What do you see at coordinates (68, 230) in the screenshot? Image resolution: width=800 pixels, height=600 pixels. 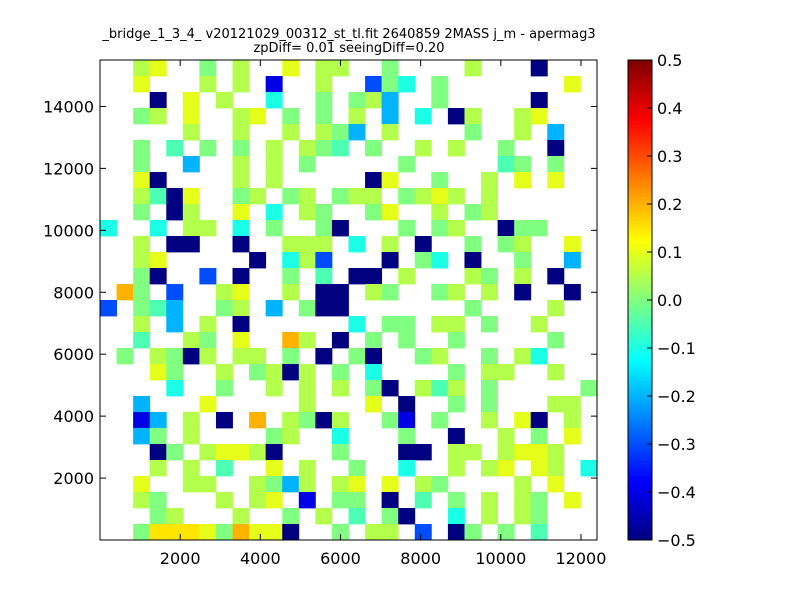 I see `y-tick-label: 10000` at bounding box center [68, 230].